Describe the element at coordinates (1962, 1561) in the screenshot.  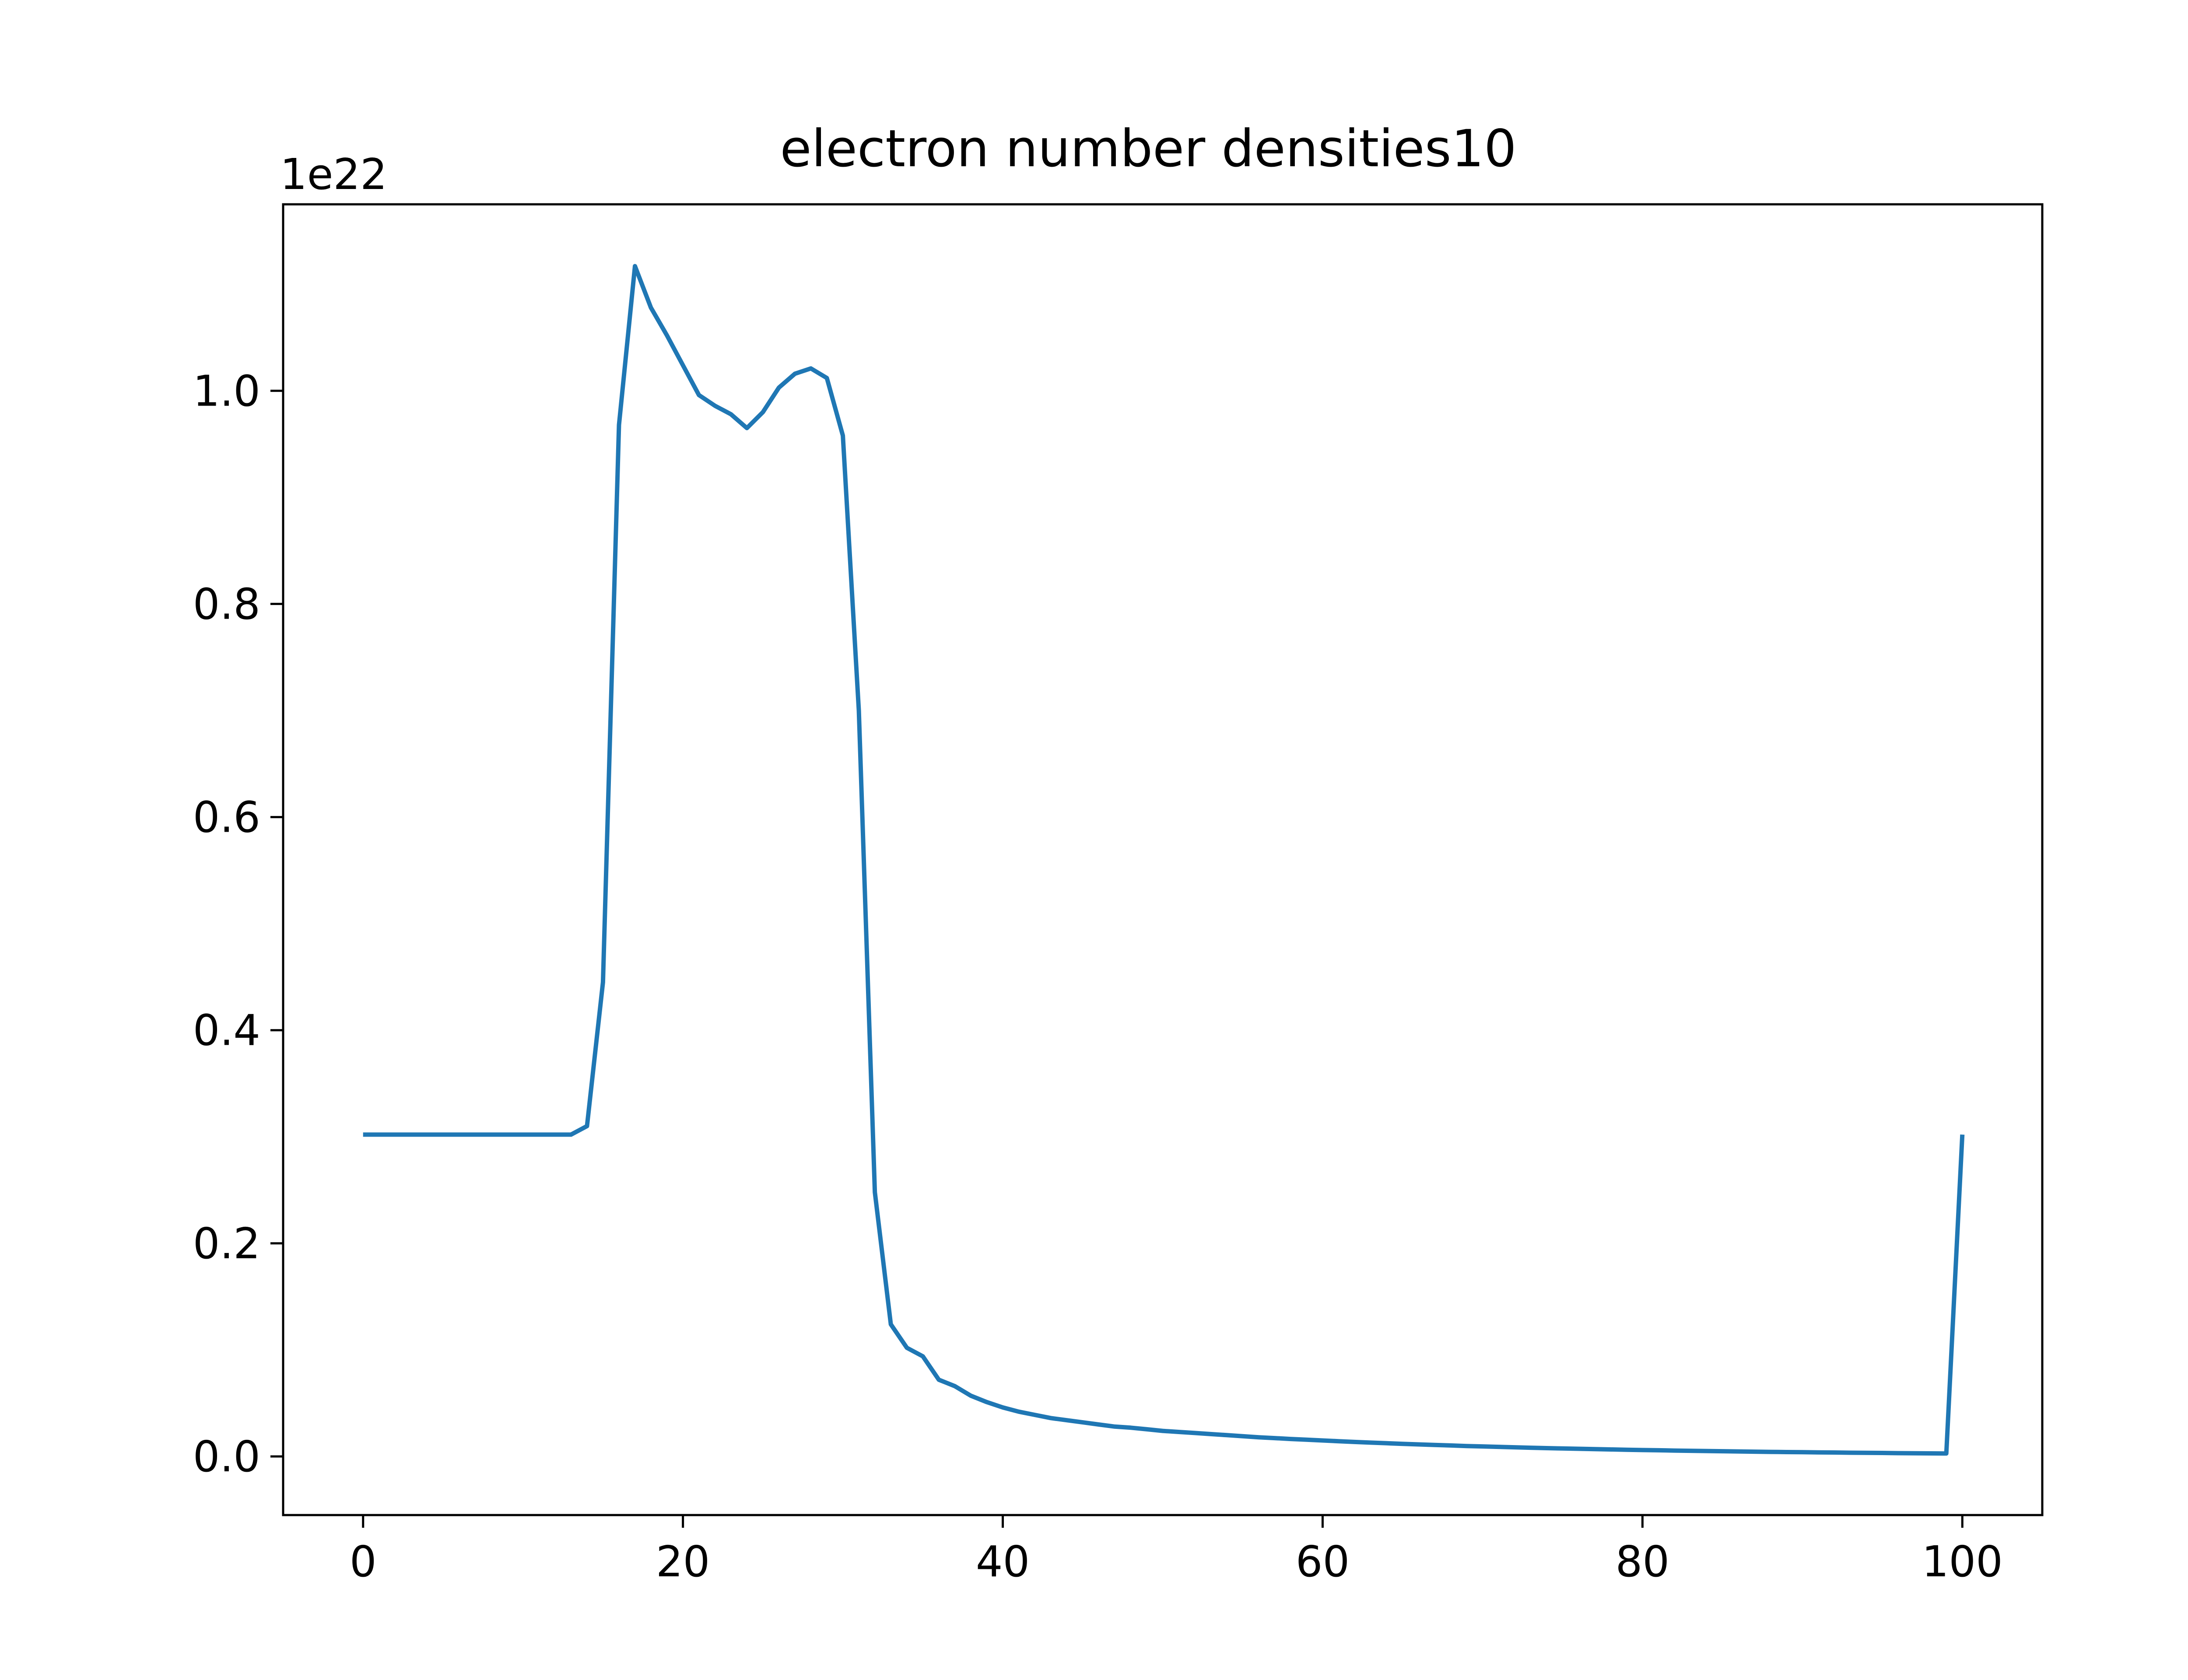
I see `x-tick-label: 100` at that location.